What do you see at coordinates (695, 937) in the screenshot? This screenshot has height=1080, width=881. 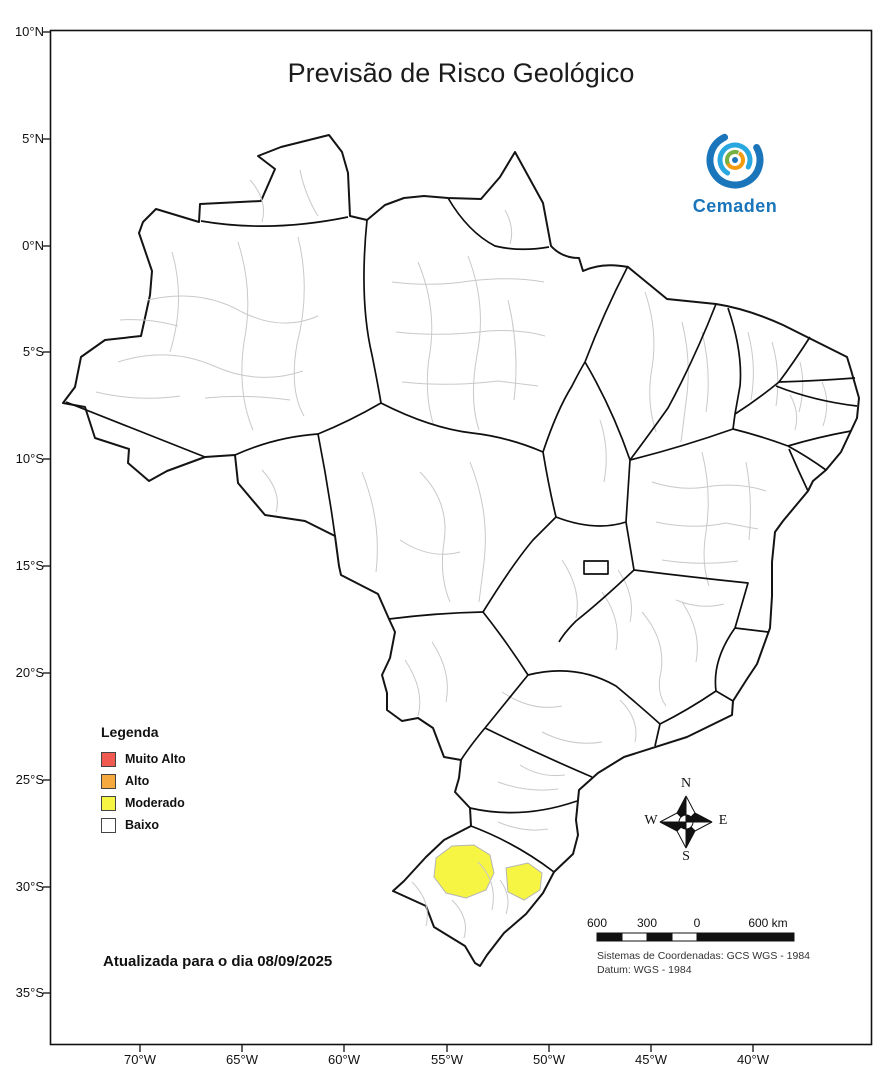 I see `scale-bar` at bounding box center [695, 937].